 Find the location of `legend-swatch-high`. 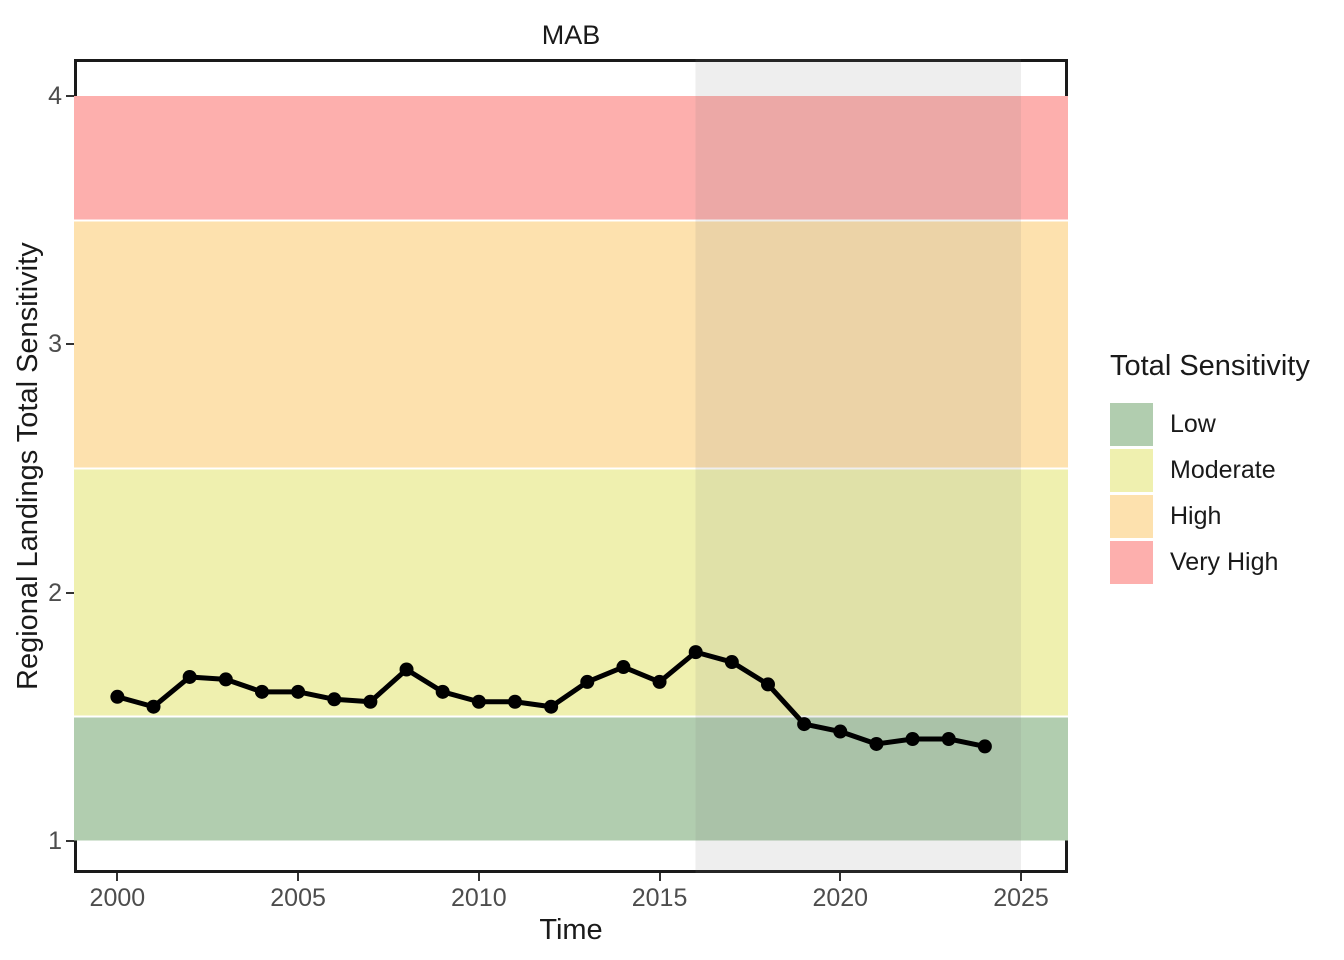

legend-swatch-high is located at coordinates (1131, 516).